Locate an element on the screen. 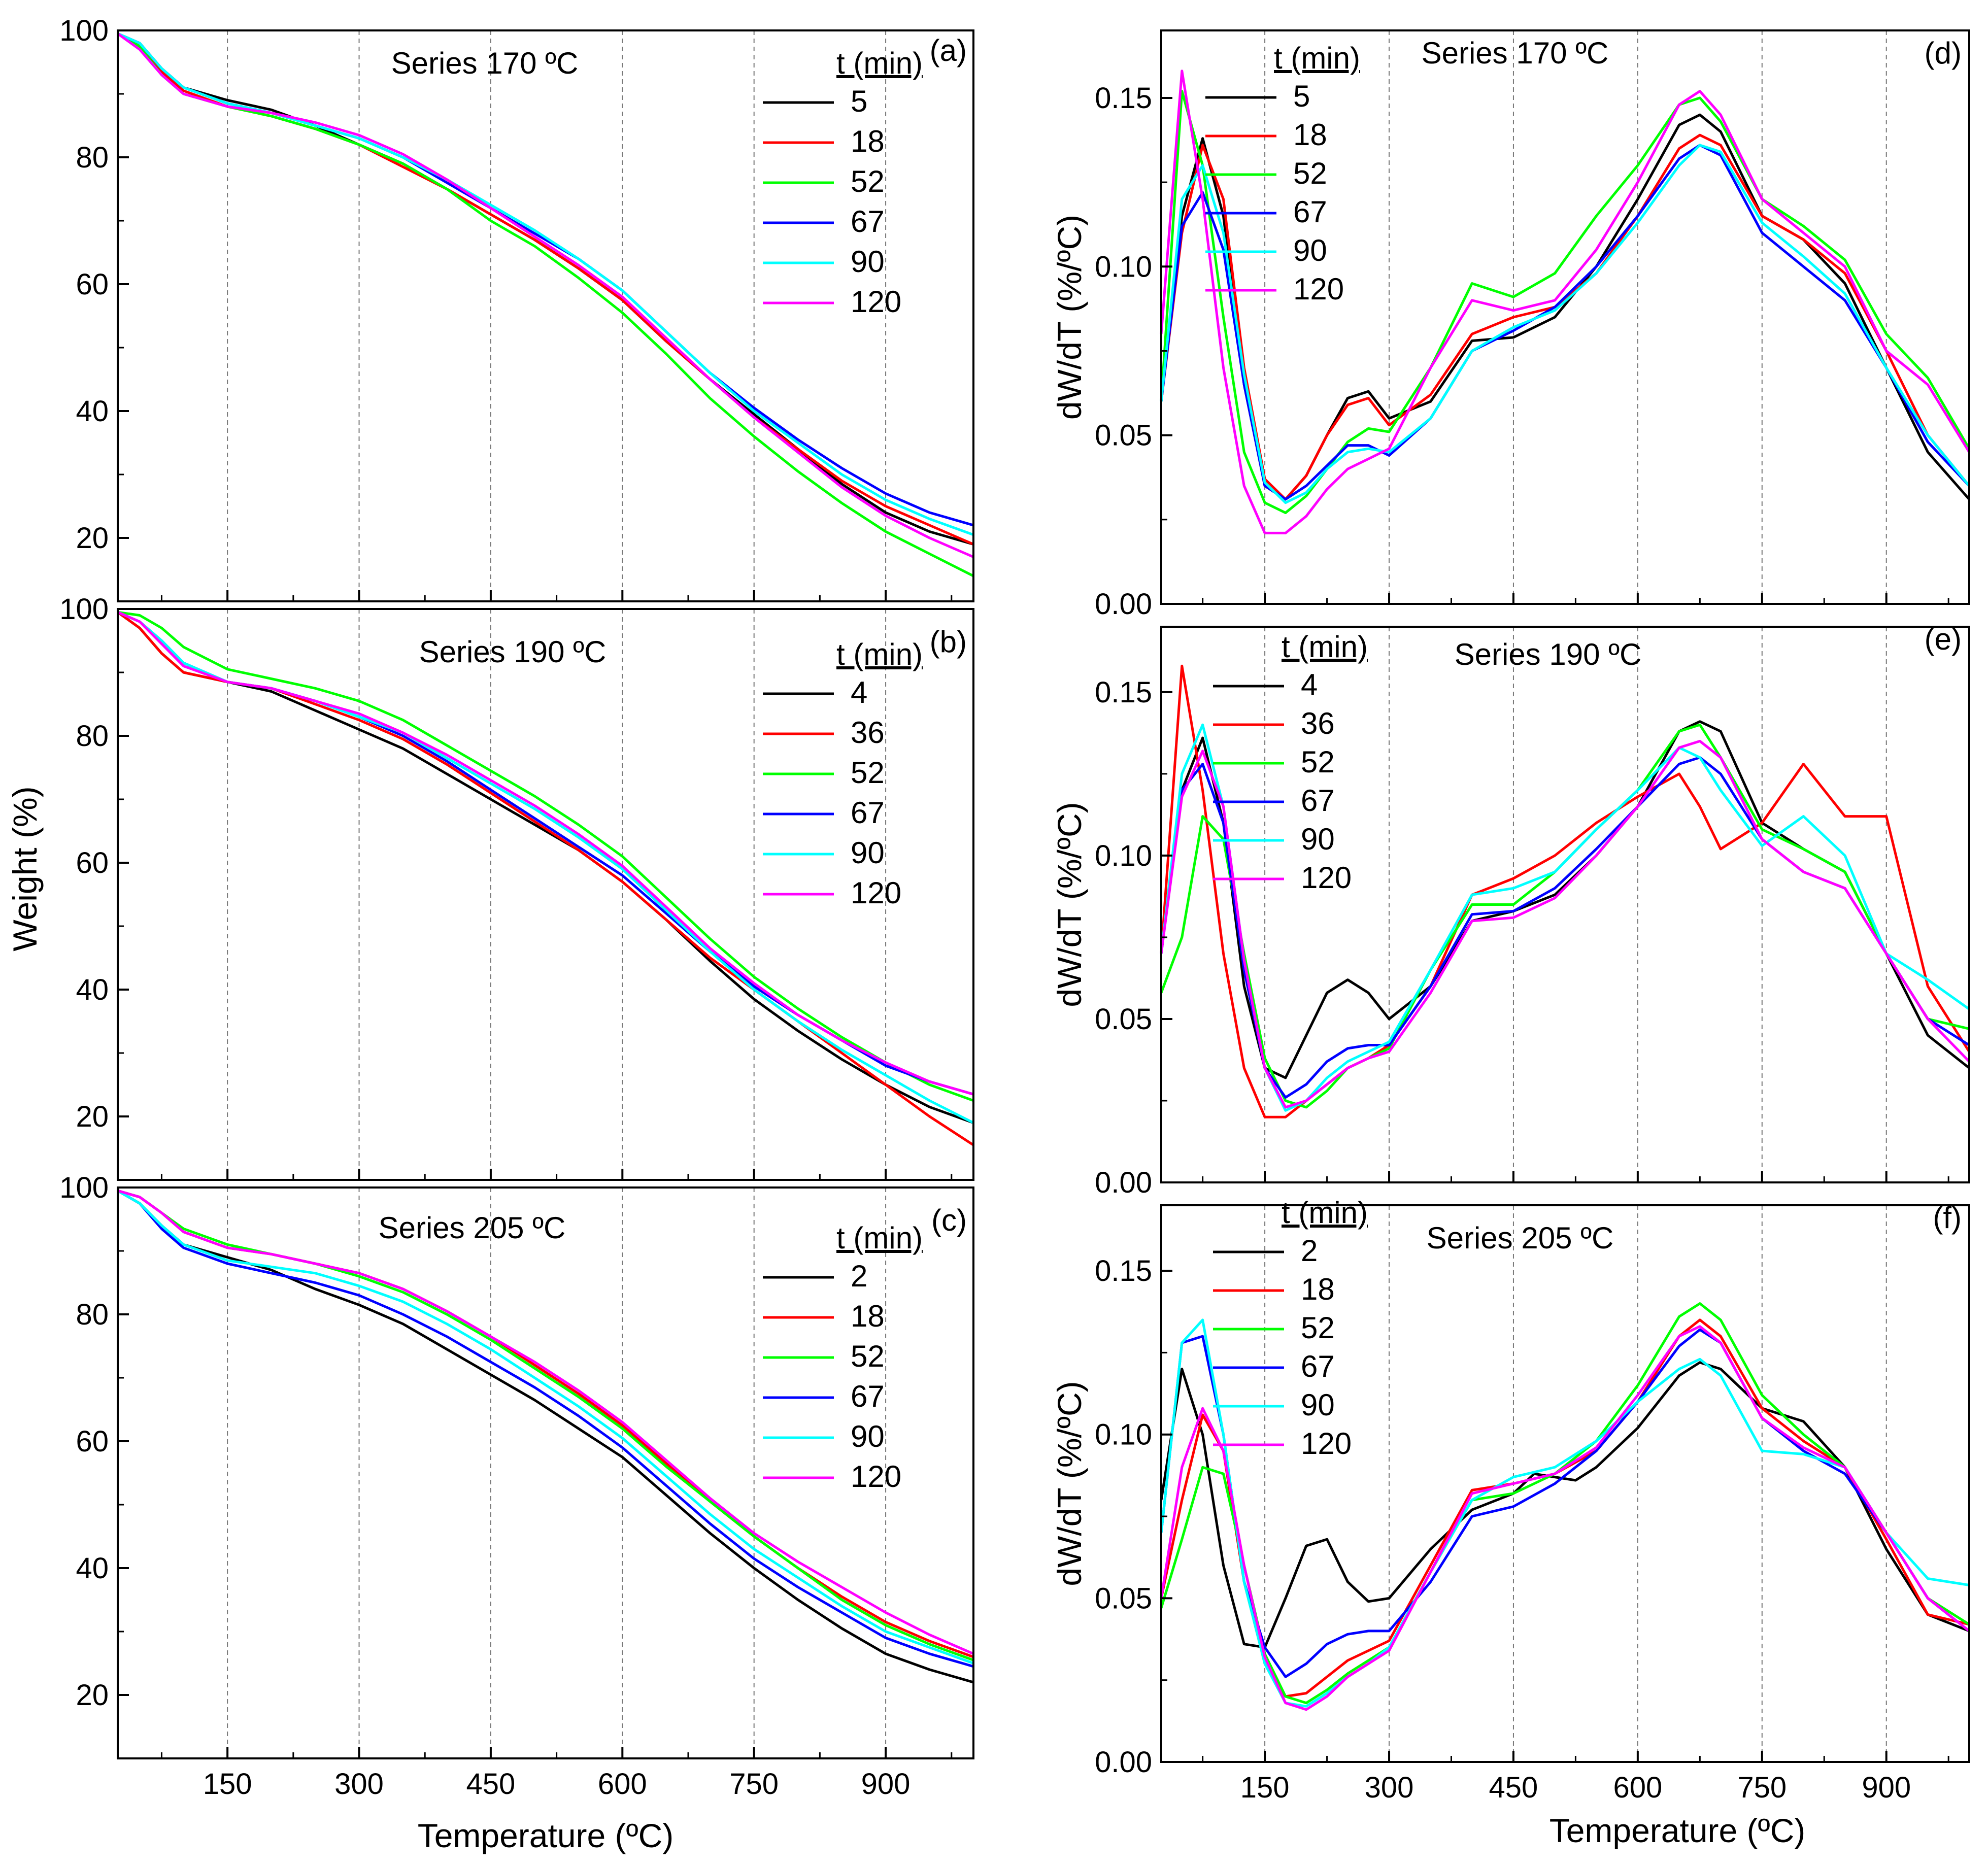 Image resolution: width=1988 pixels, height=1866 pixels. y-tick-label: 0.10 is located at coordinates (1123, 266).